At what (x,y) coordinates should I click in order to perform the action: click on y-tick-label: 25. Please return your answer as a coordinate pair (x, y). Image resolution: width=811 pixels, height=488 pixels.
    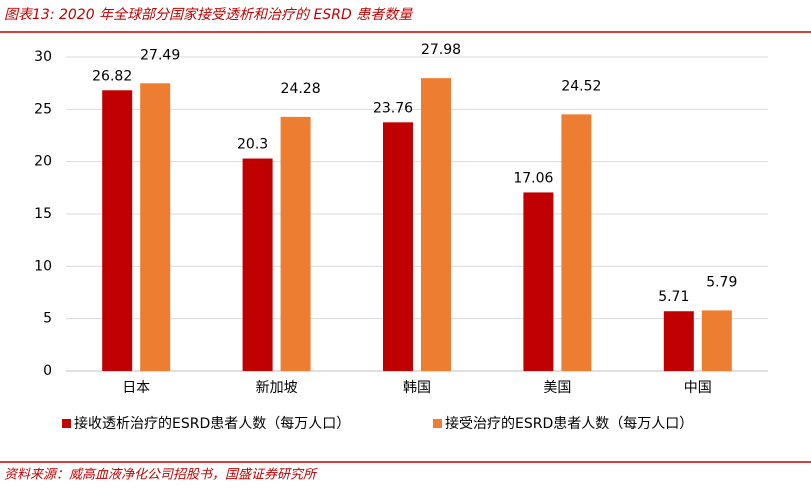
    Looking at the image, I should click on (43, 109).